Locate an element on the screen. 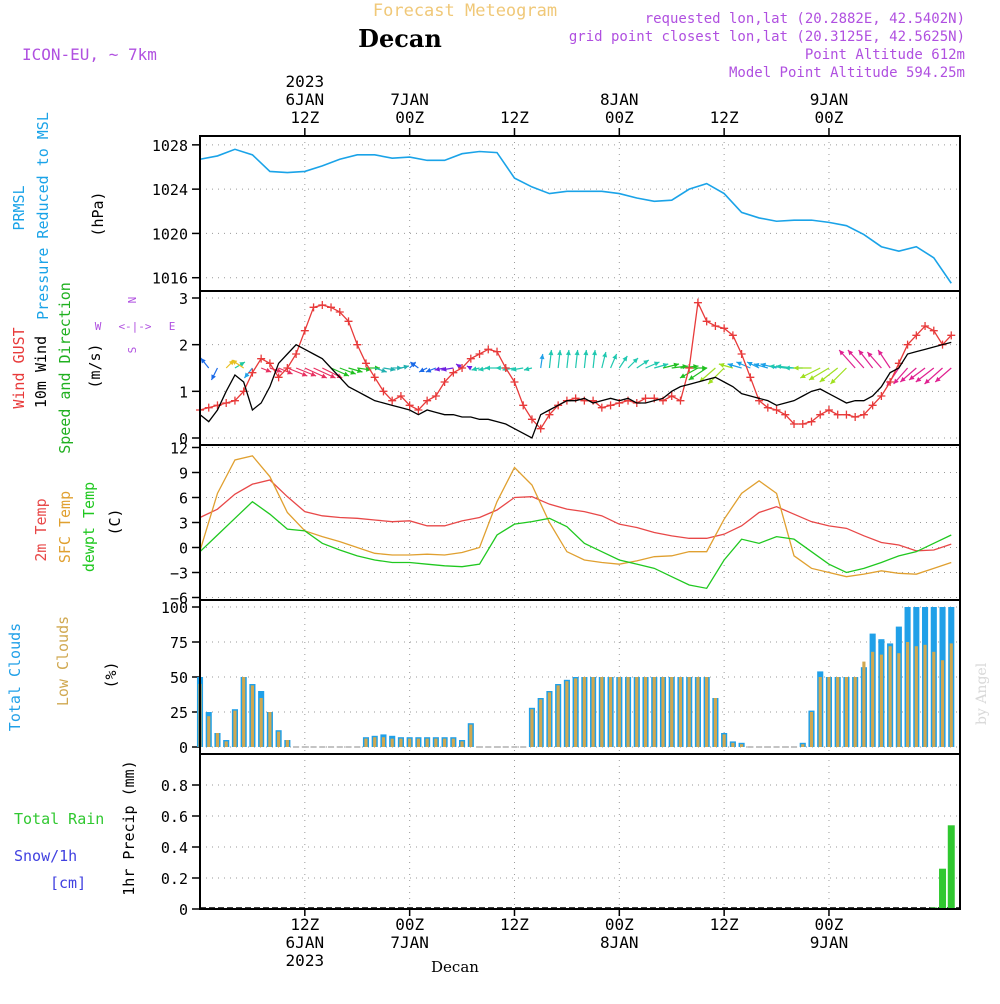 This screenshot has height=1004, width=1000. bottom-time-label: 00Z is located at coordinates (409, 924).